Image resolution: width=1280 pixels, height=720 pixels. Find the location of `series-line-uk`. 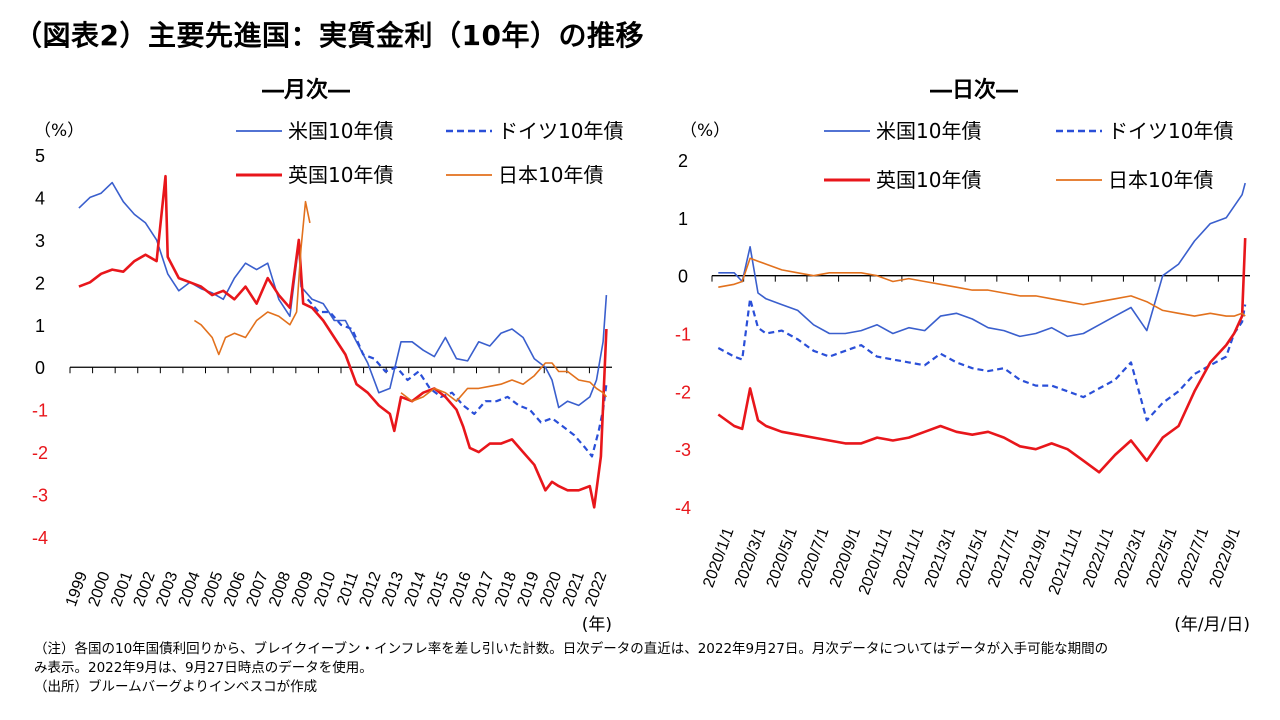

series-line-uk is located at coordinates (982, 356).